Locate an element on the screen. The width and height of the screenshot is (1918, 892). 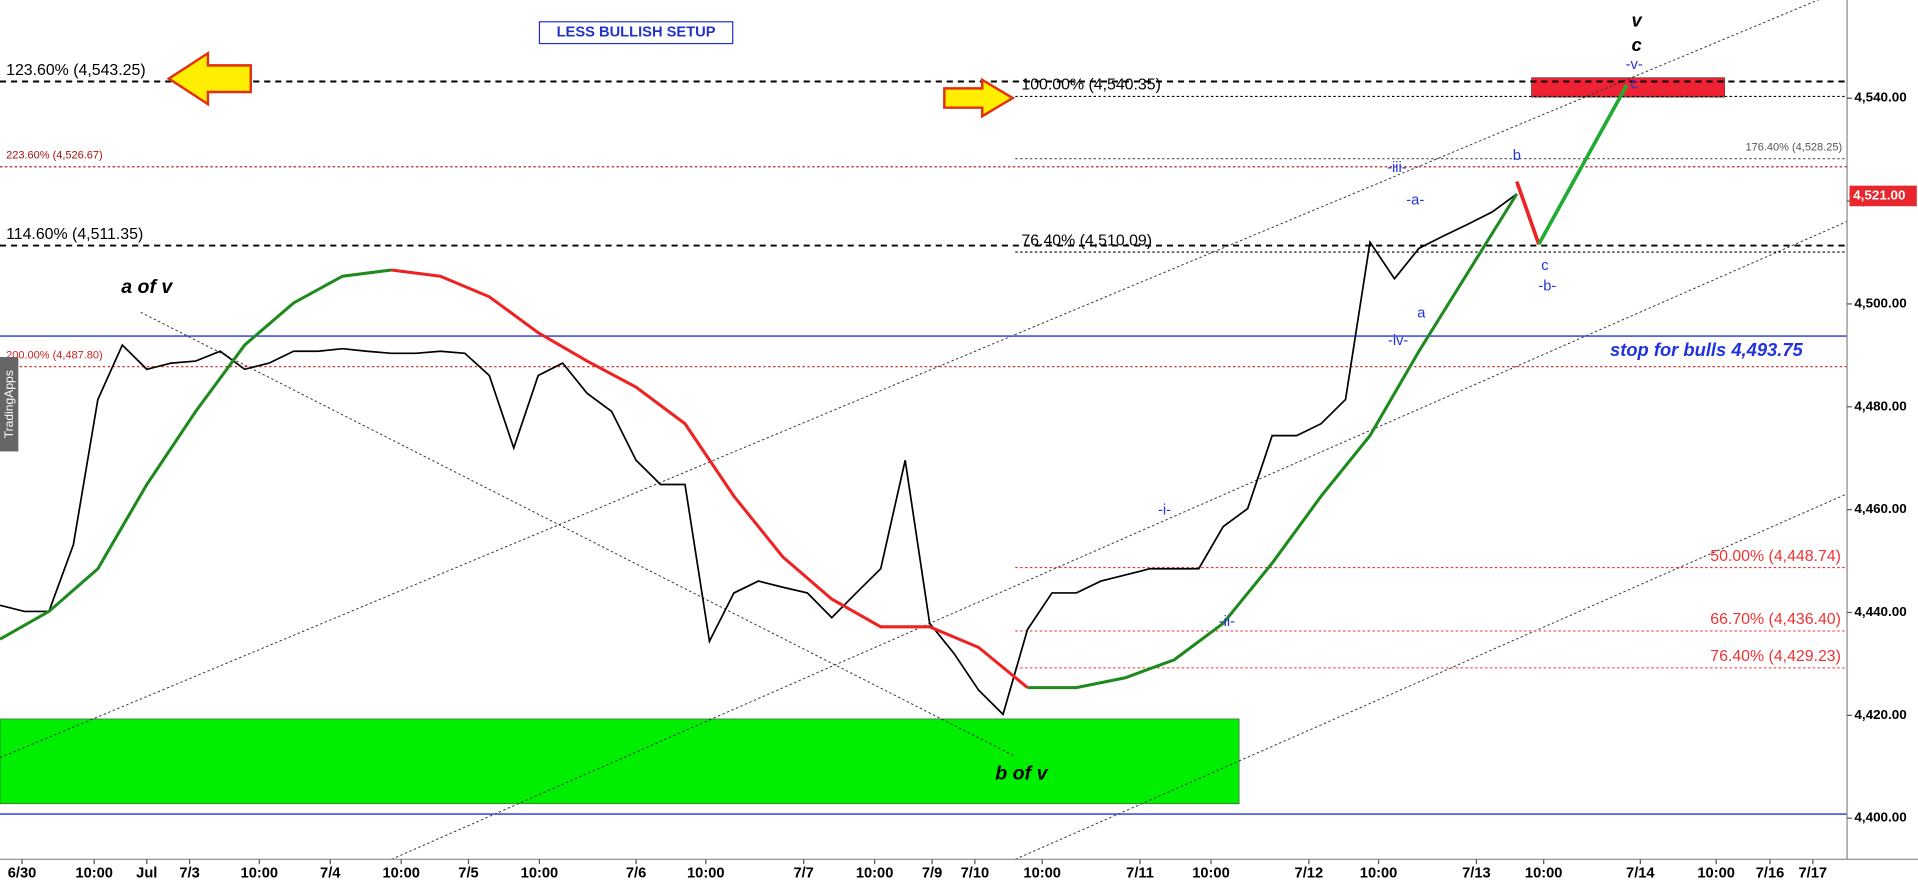
fib-label: 200.00% (4,487.80) is located at coordinates (54, 356).